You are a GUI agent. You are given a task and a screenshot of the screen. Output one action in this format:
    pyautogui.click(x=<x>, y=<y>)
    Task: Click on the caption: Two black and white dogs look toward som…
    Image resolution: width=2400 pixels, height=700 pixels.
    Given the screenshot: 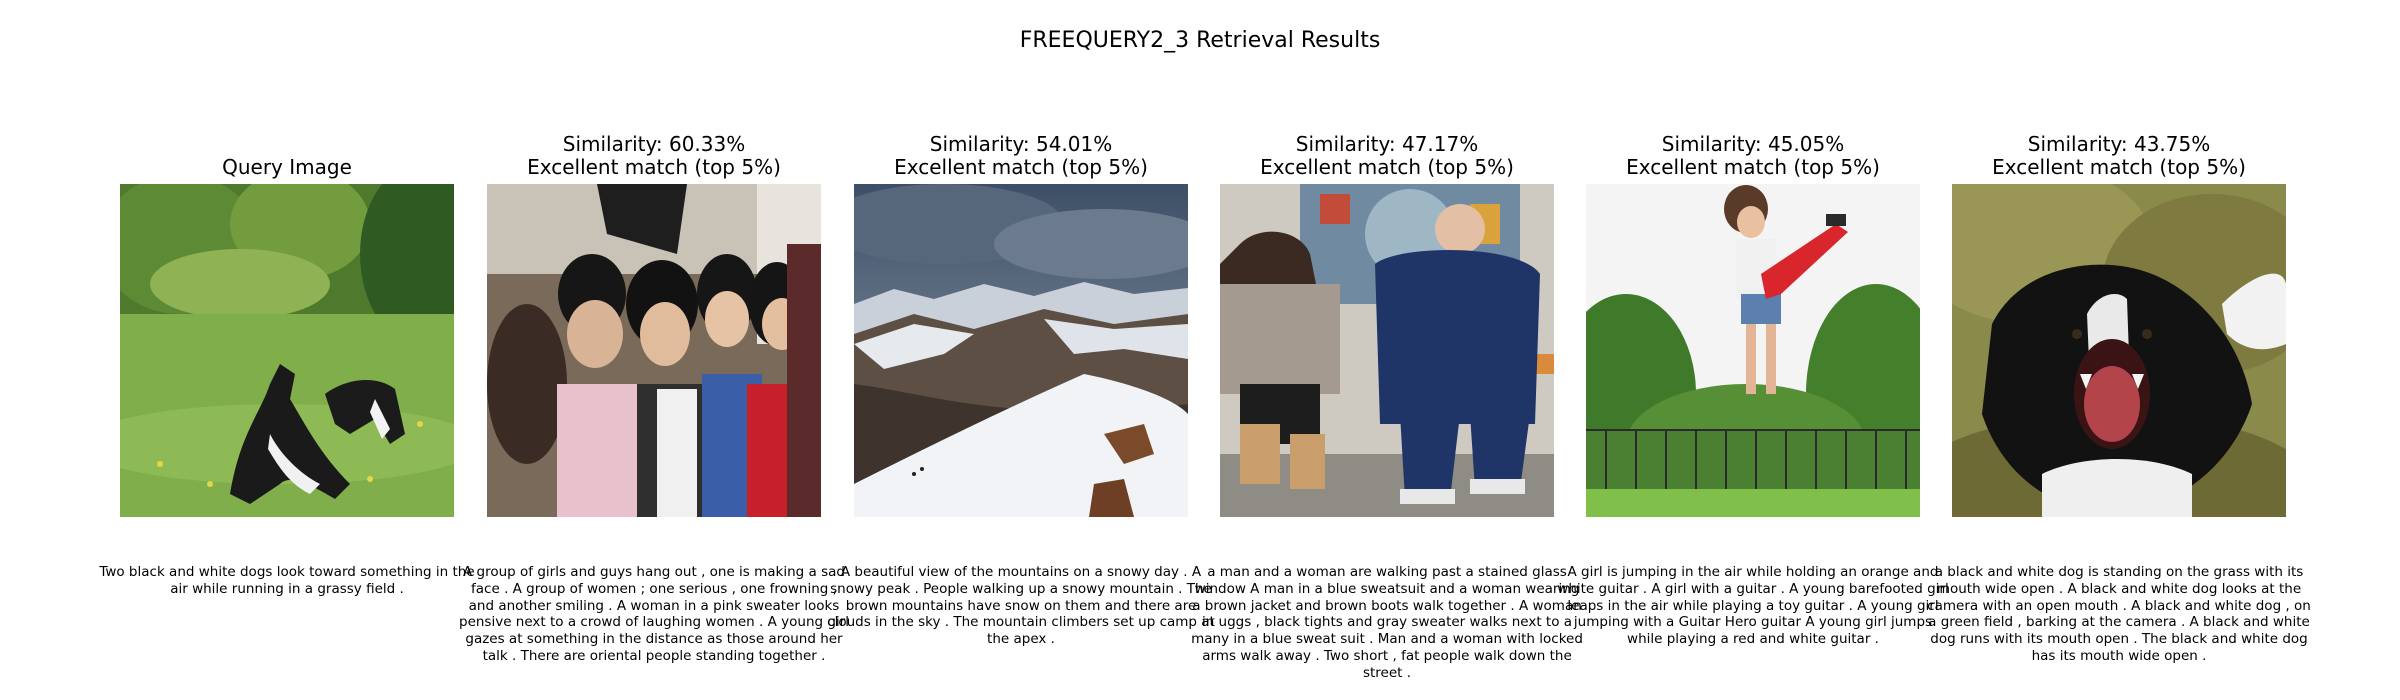 What is the action you would take?
    pyautogui.click(x=287, y=580)
    